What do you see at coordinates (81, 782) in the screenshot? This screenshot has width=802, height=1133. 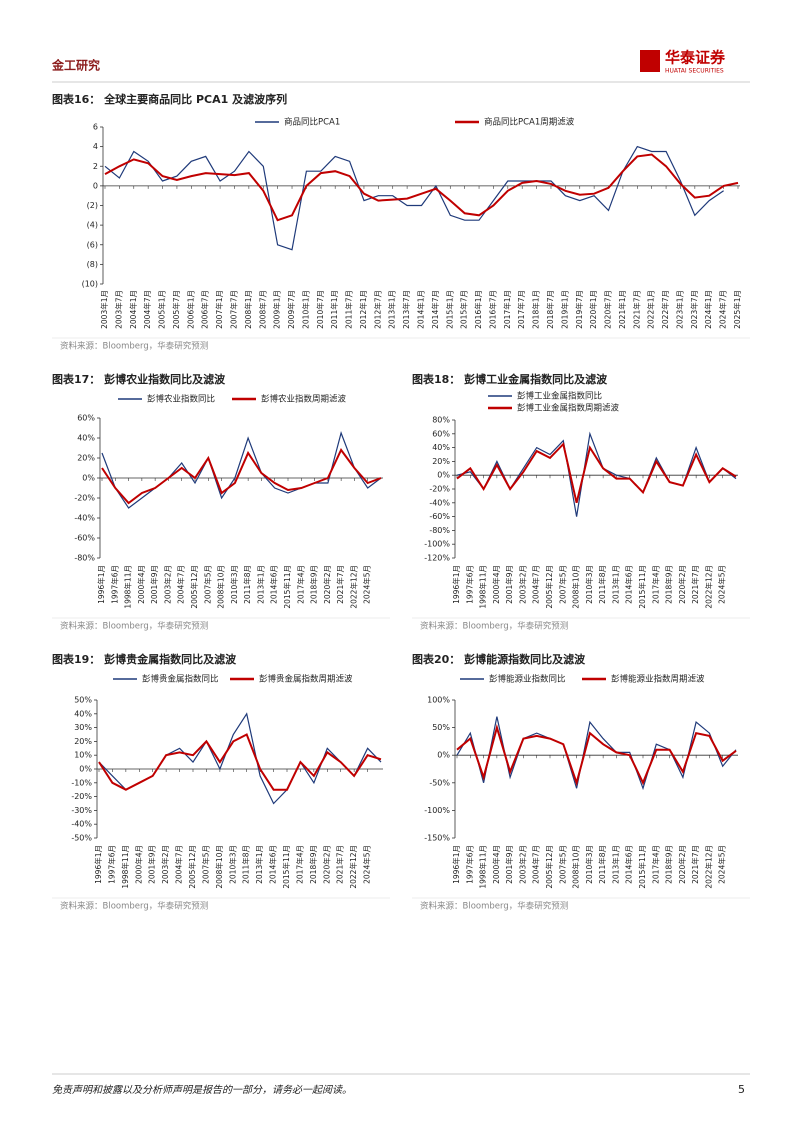 I see `y-tick-label: -10%` at bounding box center [81, 782].